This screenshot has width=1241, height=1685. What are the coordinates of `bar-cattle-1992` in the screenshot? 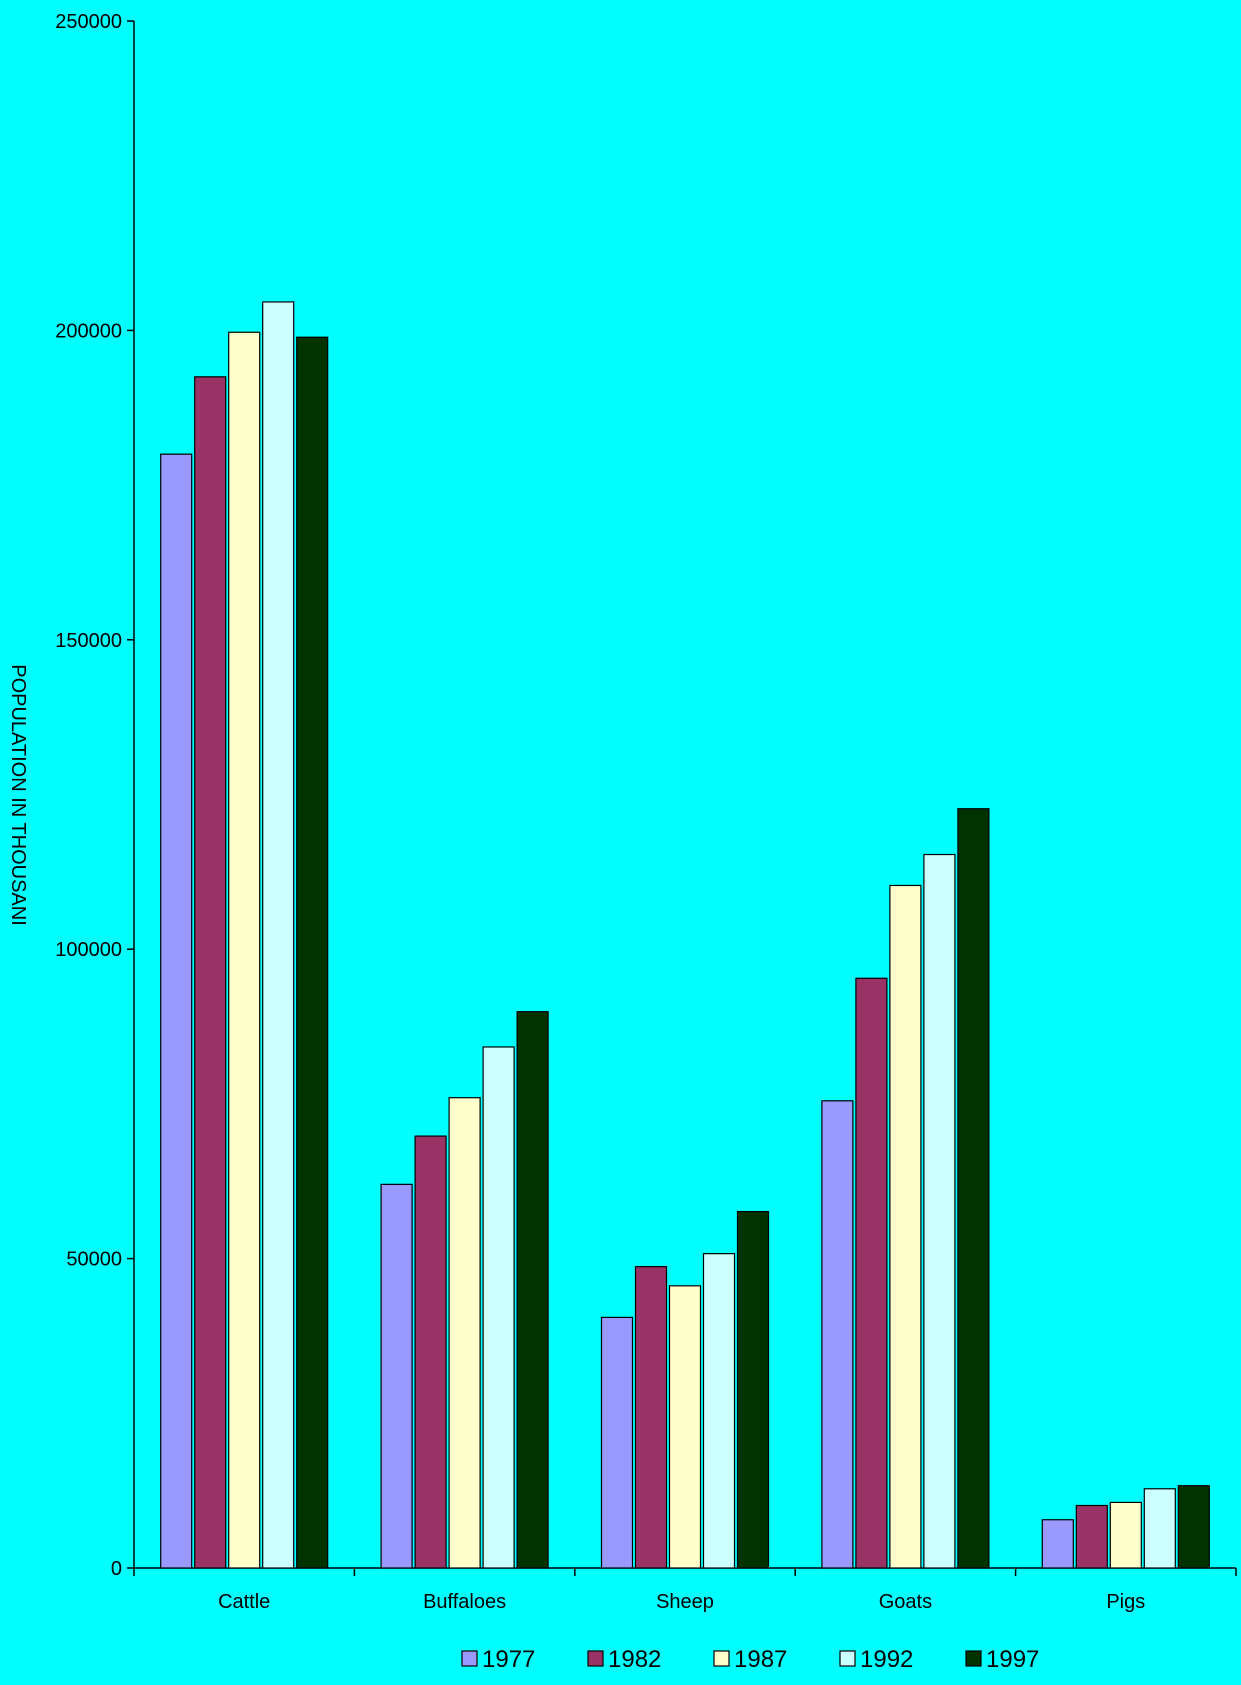 It's located at (278, 935).